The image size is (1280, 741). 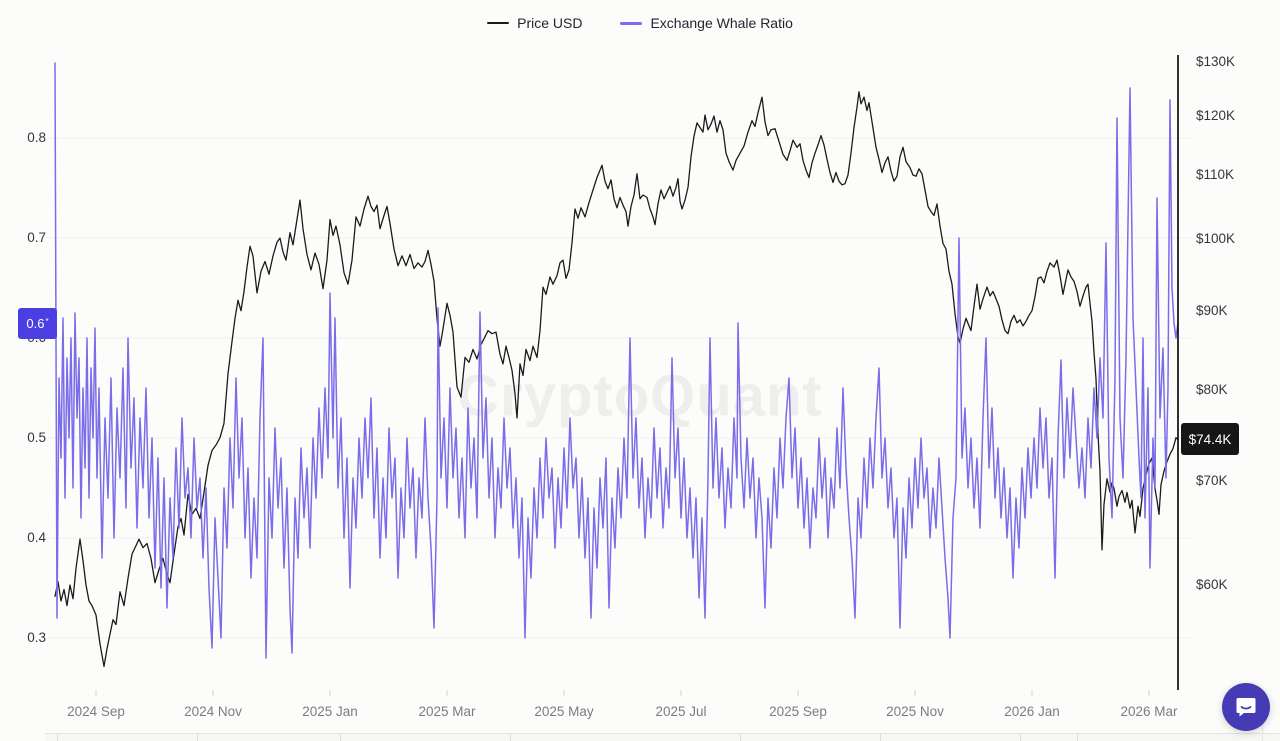 What do you see at coordinates (681, 711) in the screenshot?
I see `x-axis-label: 2025 Jul` at bounding box center [681, 711].